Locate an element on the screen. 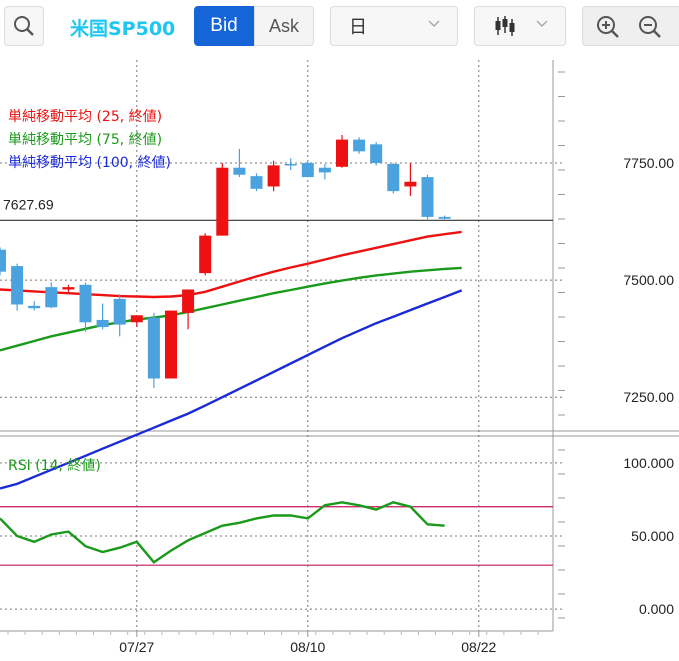 The height and width of the screenshot is (661, 679). ask-button: Ask is located at coordinates (284, 26).